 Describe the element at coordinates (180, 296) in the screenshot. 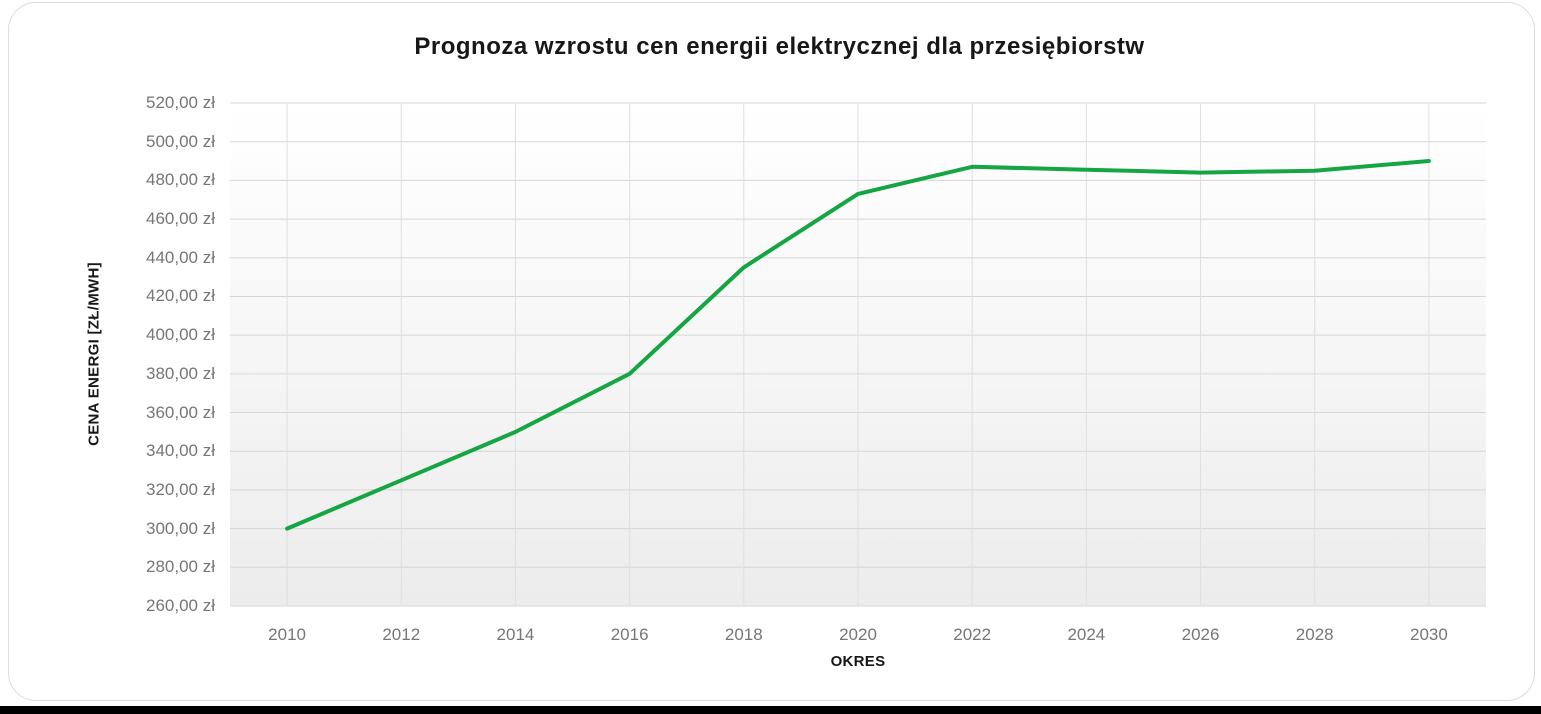

I see `y-tick-label: 420,00 zł` at that location.